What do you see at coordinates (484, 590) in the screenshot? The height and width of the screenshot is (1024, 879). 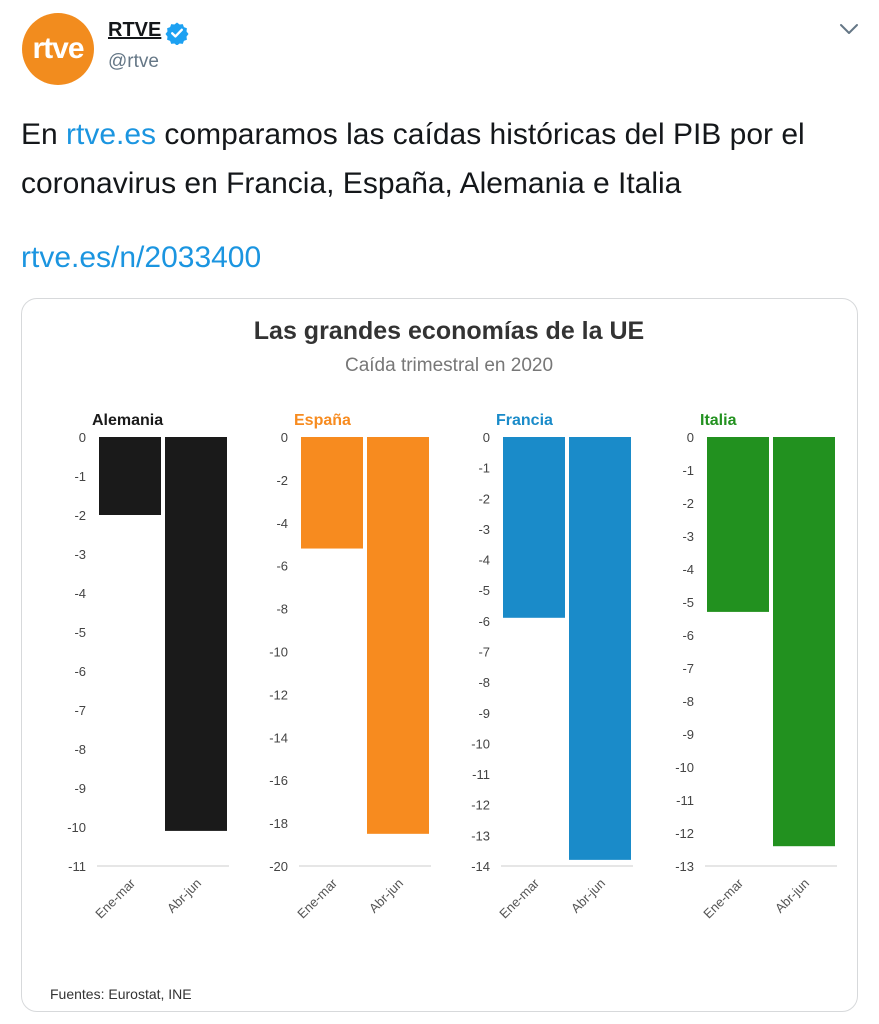 I see `tick-label-2-5: -5` at bounding box center [484, 590].